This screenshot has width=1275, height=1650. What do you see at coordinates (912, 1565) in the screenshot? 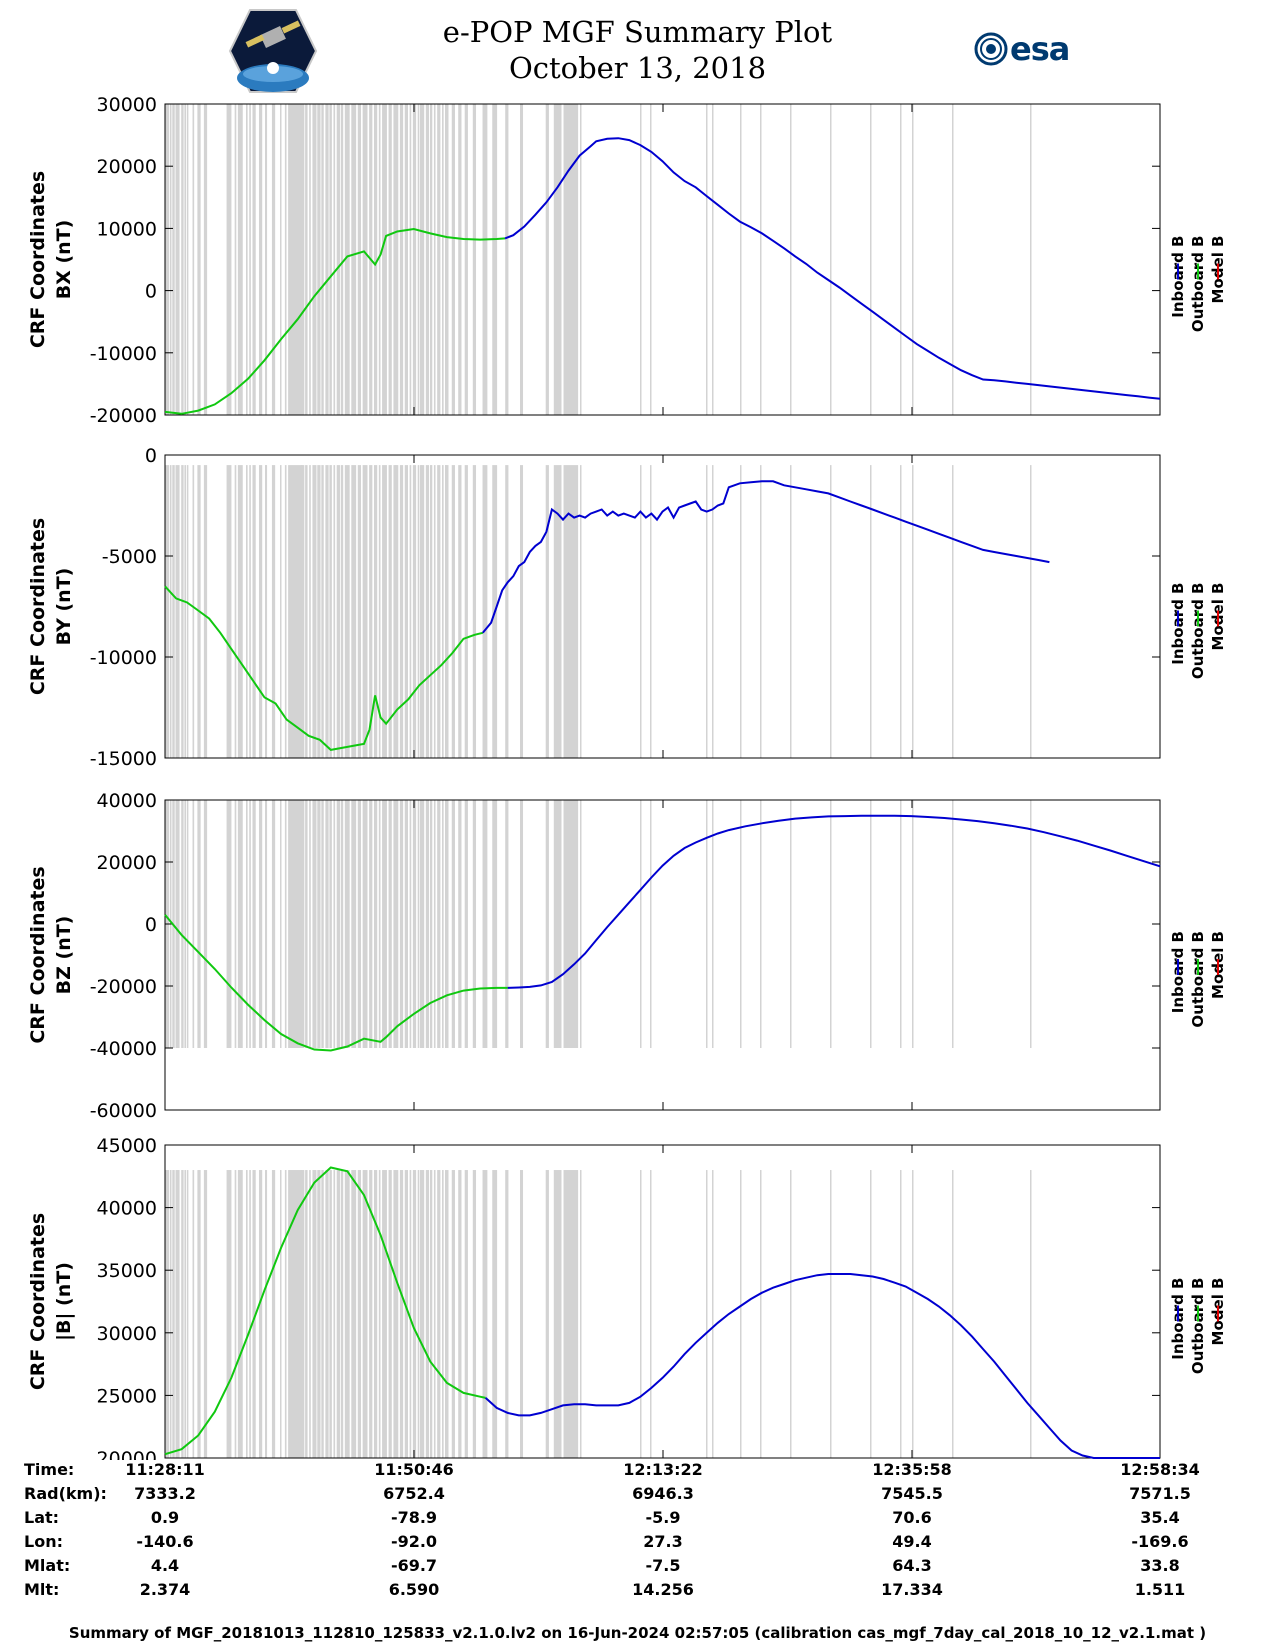
I see `ephemeris-value: 64.3` at bounding box center [912, 1565].